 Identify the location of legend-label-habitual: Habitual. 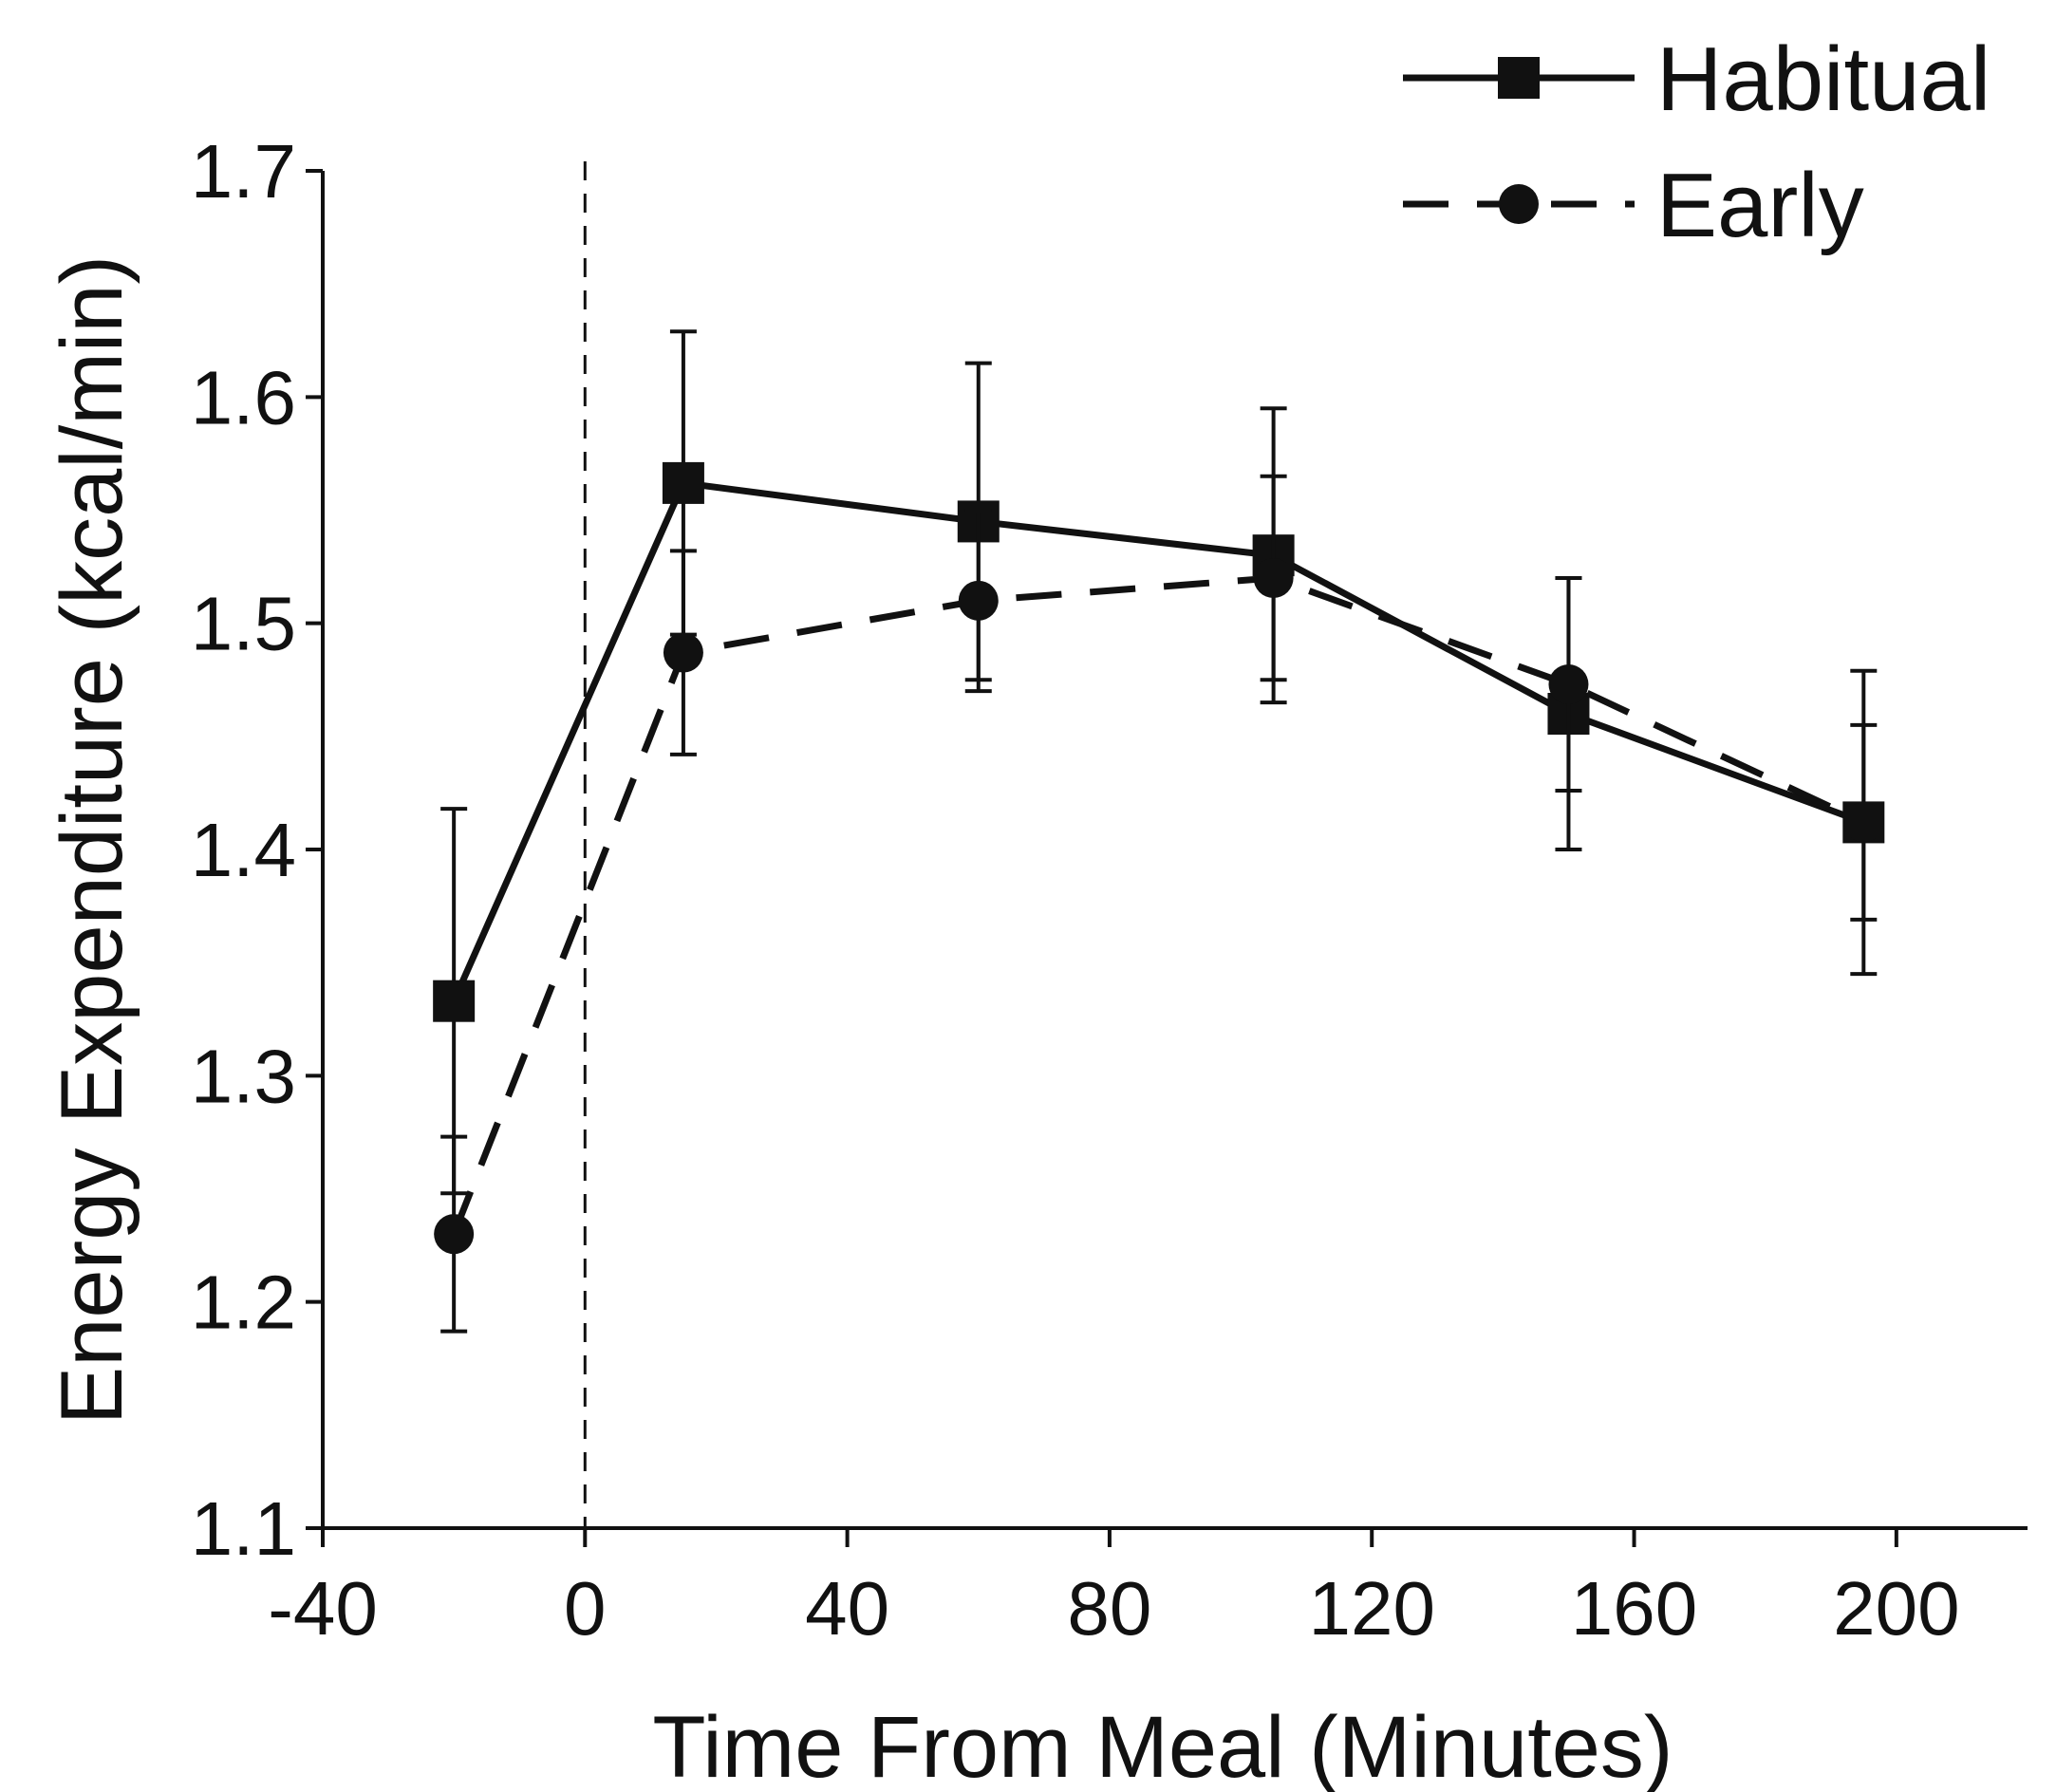
(1824, 79).